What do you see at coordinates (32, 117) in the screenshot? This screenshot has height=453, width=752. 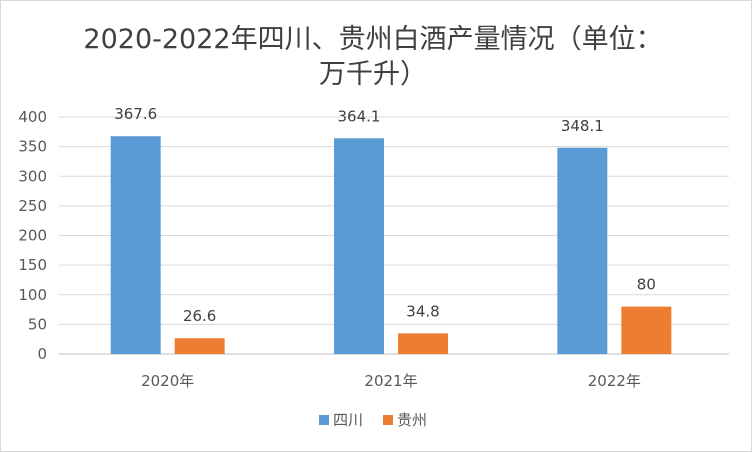 I see `y-tick-label: 400` at bounding box center [32, 117].